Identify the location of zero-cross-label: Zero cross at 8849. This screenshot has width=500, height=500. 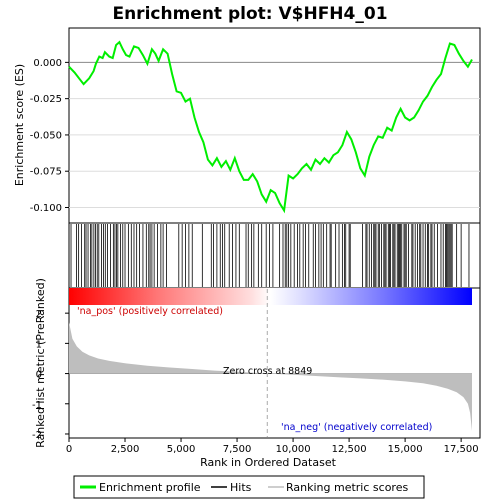
(267, 371).